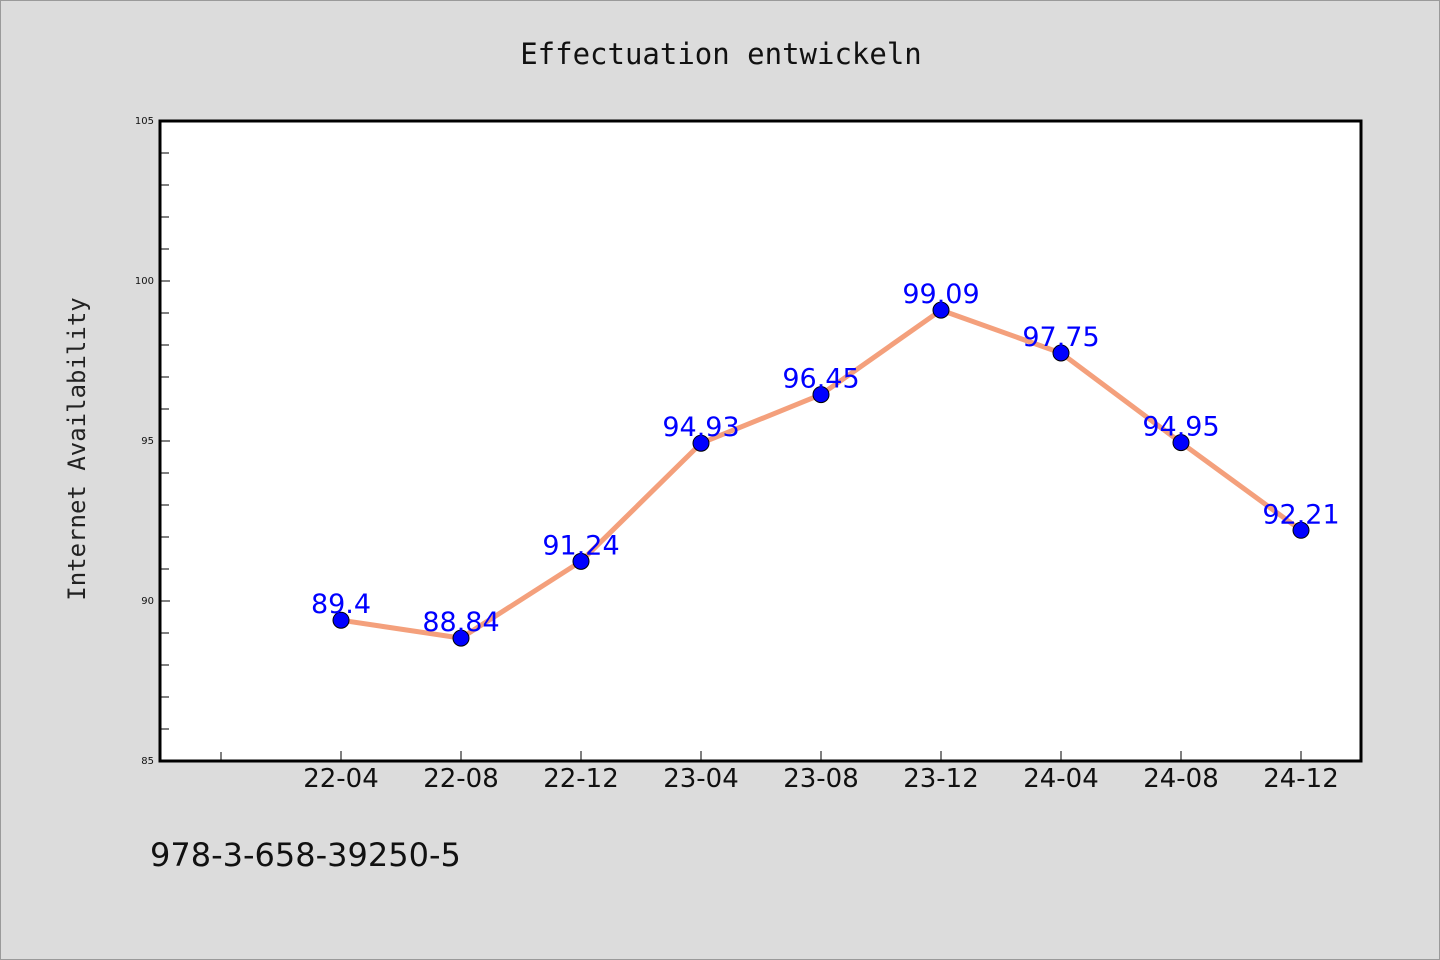 Image resolution: width=1440 pixels, height=960 pixels. What do you see at coordinates (147, 761) in the screenshot?
I see `y-tick-label: 85` at bounding box center [147, 761].